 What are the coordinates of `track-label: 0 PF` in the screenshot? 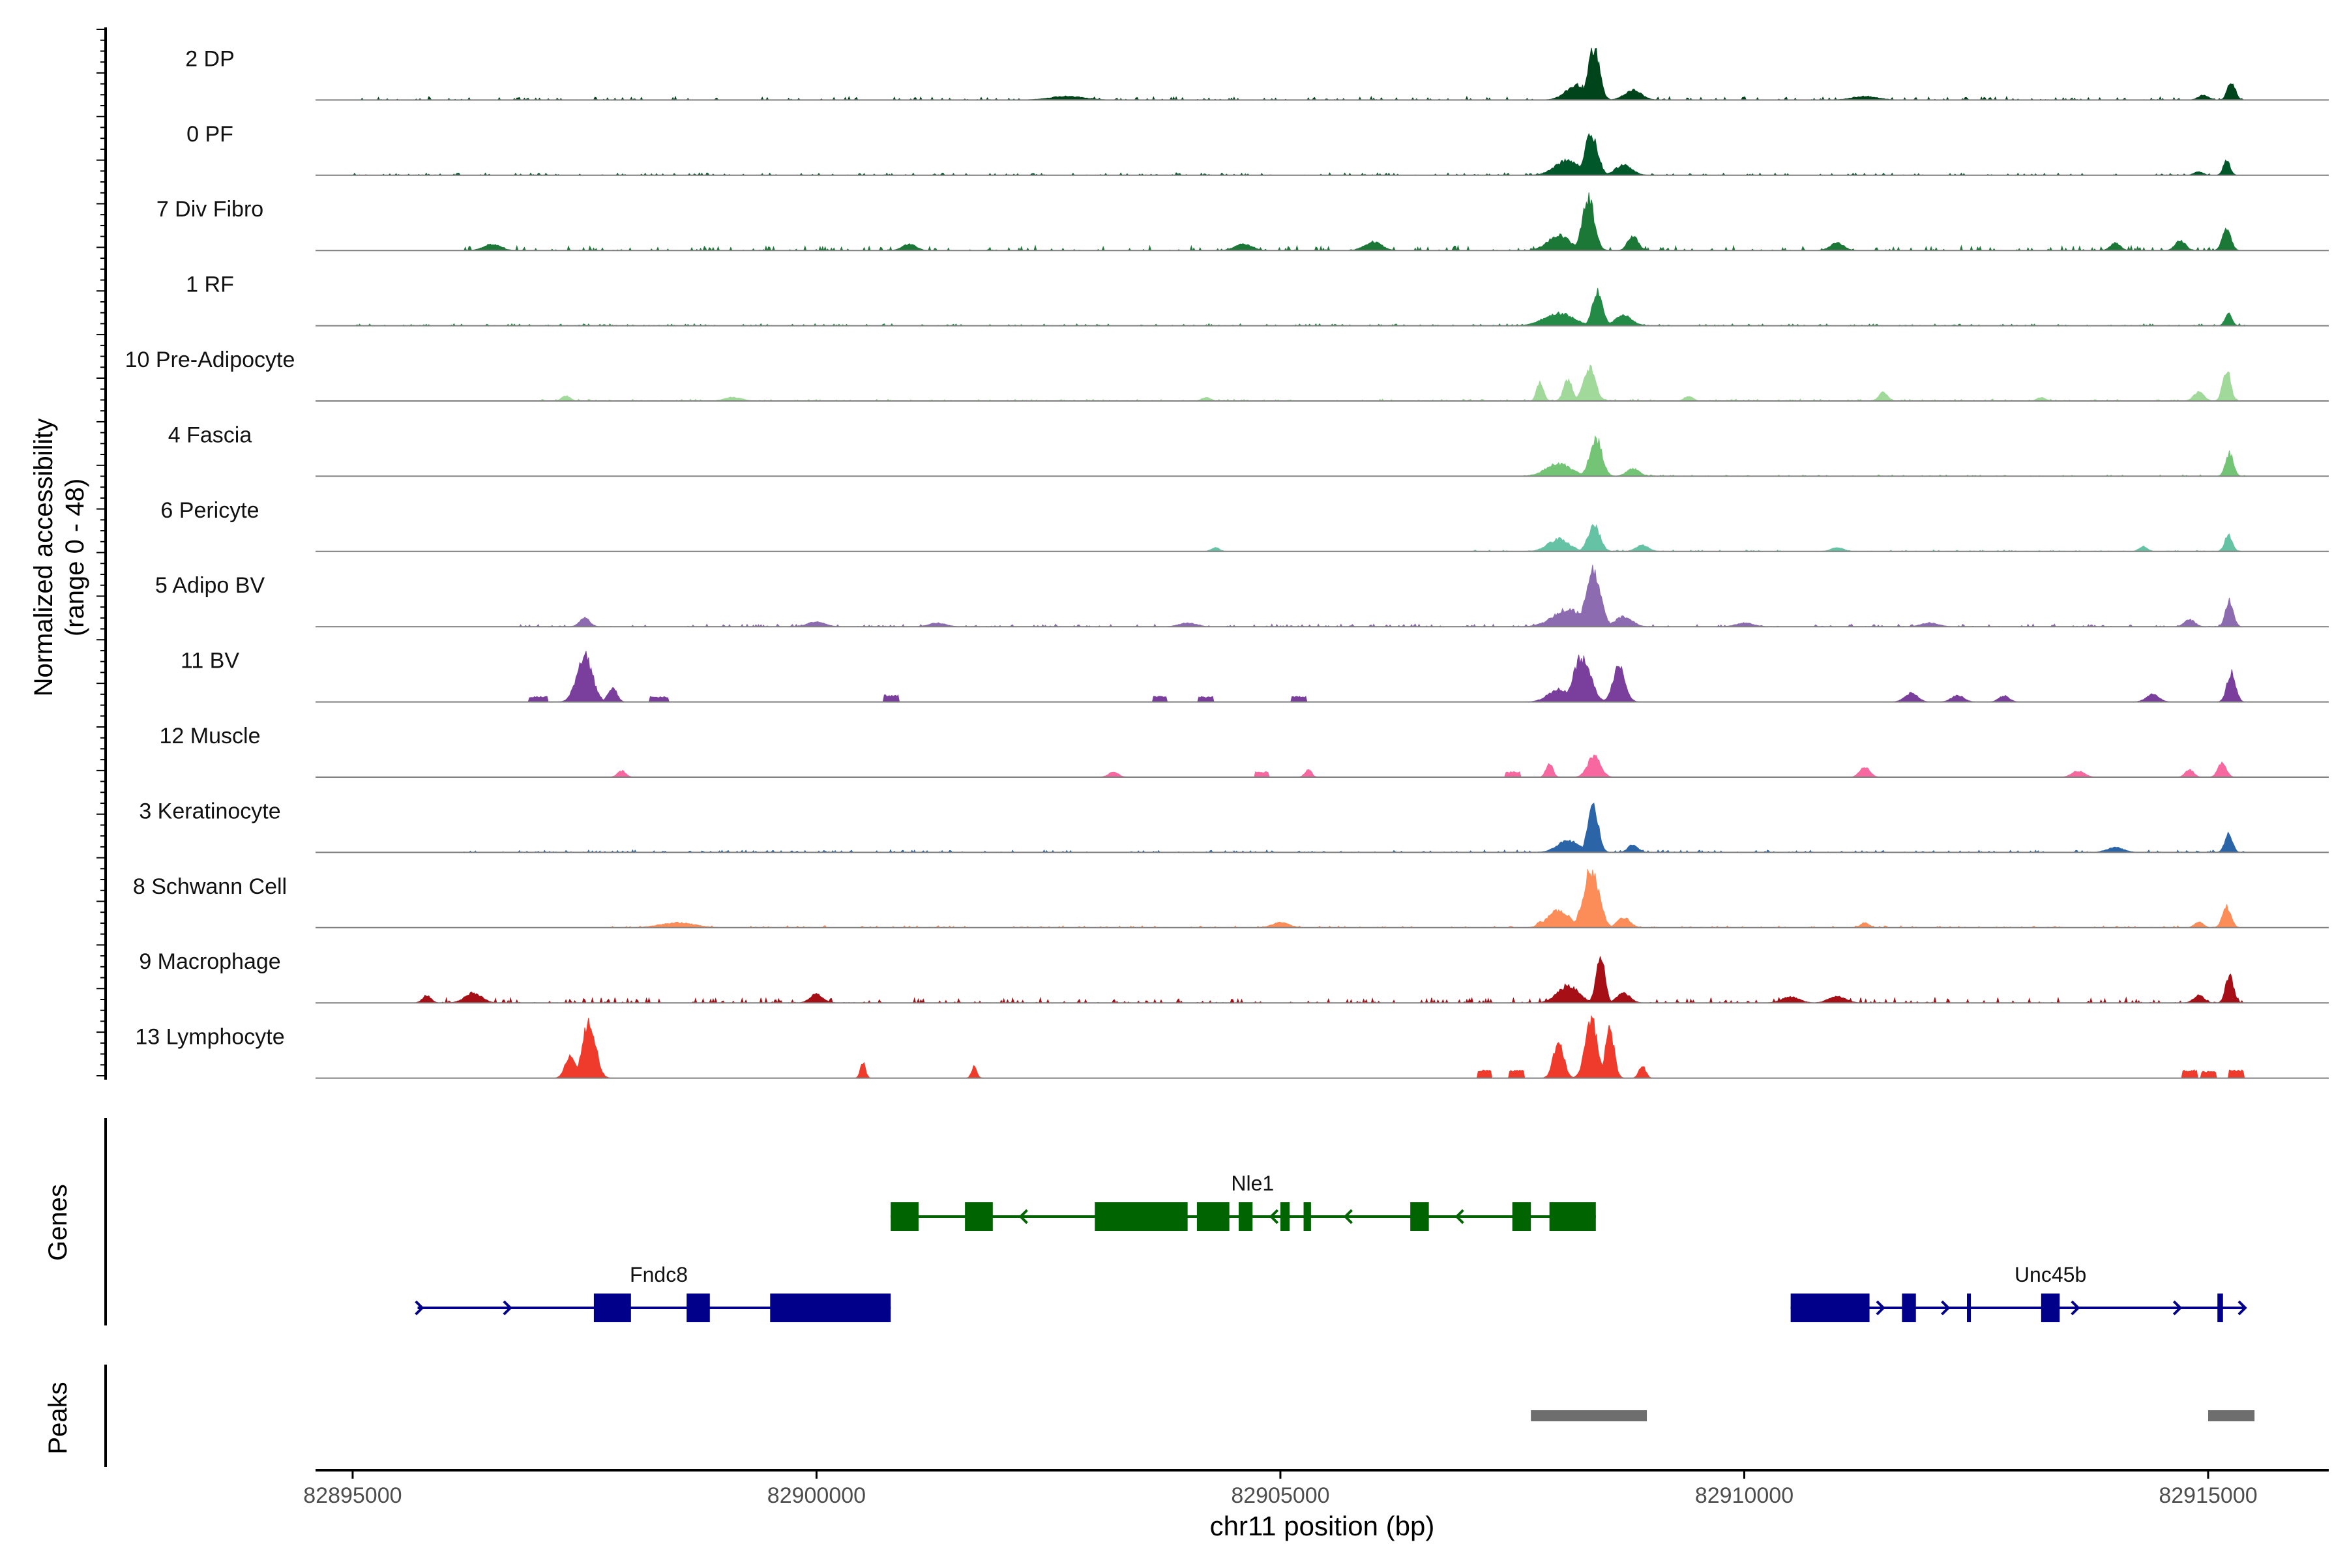 It's located at (209, 135).